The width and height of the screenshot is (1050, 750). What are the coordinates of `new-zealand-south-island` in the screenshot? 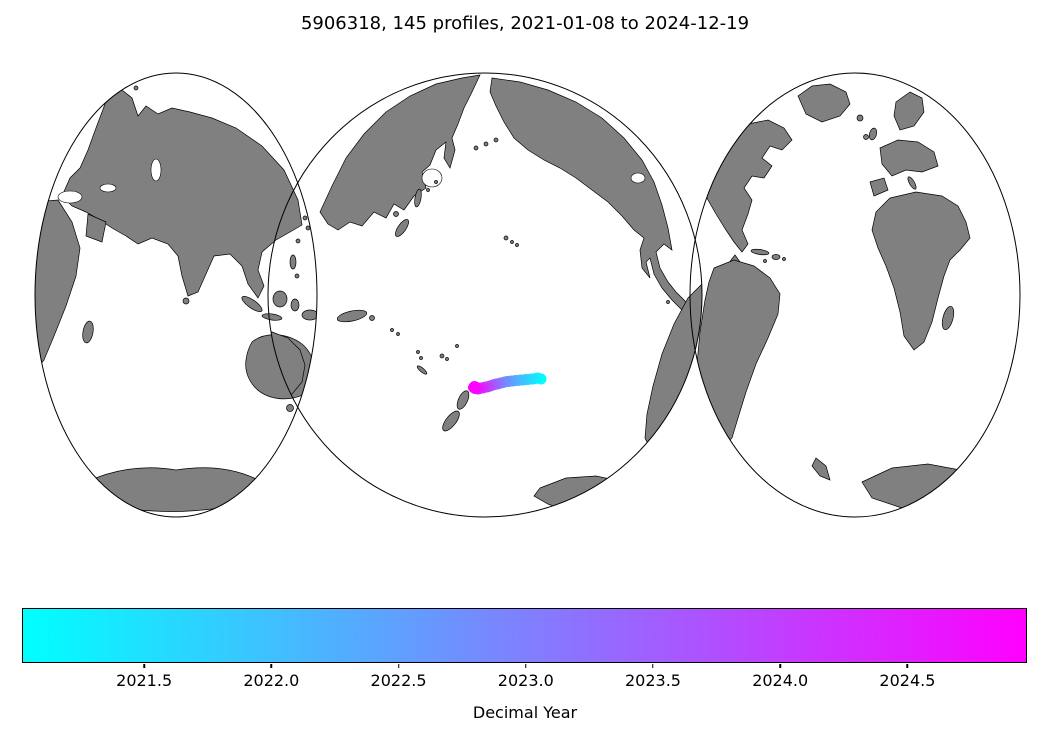 It's located at (451, 421).